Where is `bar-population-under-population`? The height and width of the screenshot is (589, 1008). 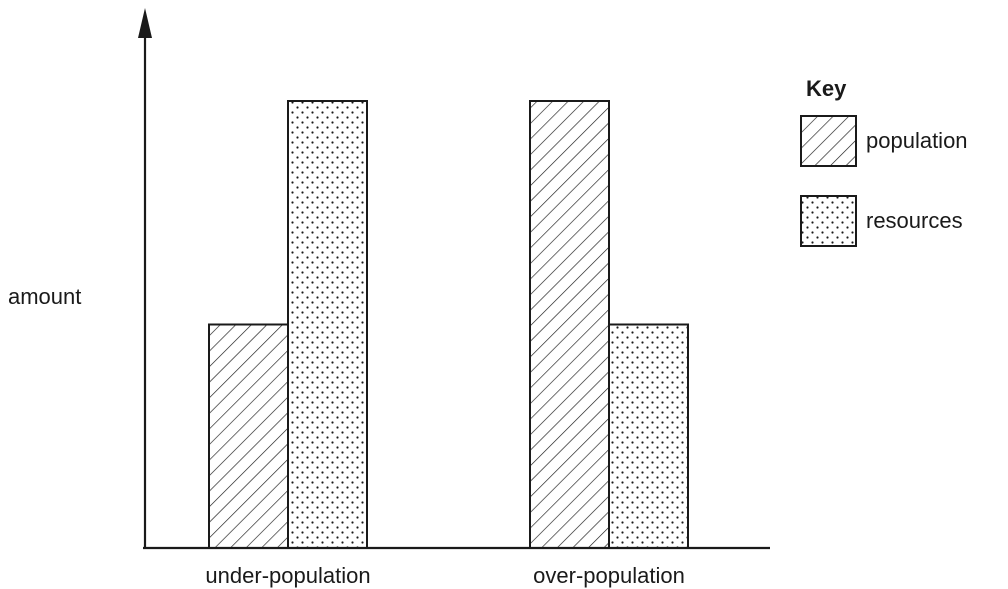
bar-population-under-population is located at coordinates (248, 436).